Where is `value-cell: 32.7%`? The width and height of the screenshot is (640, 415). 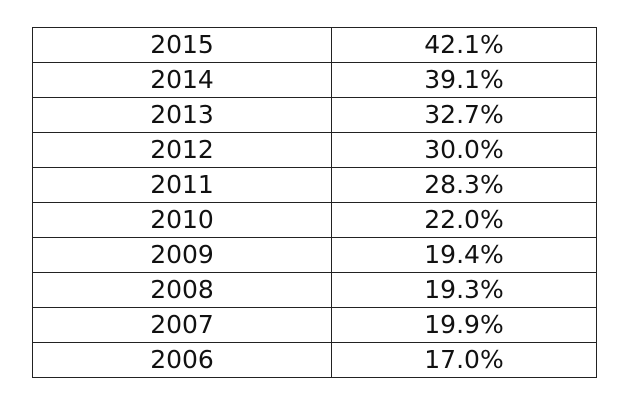
value-cell: 32.7% is located at coordinates (464, 115).